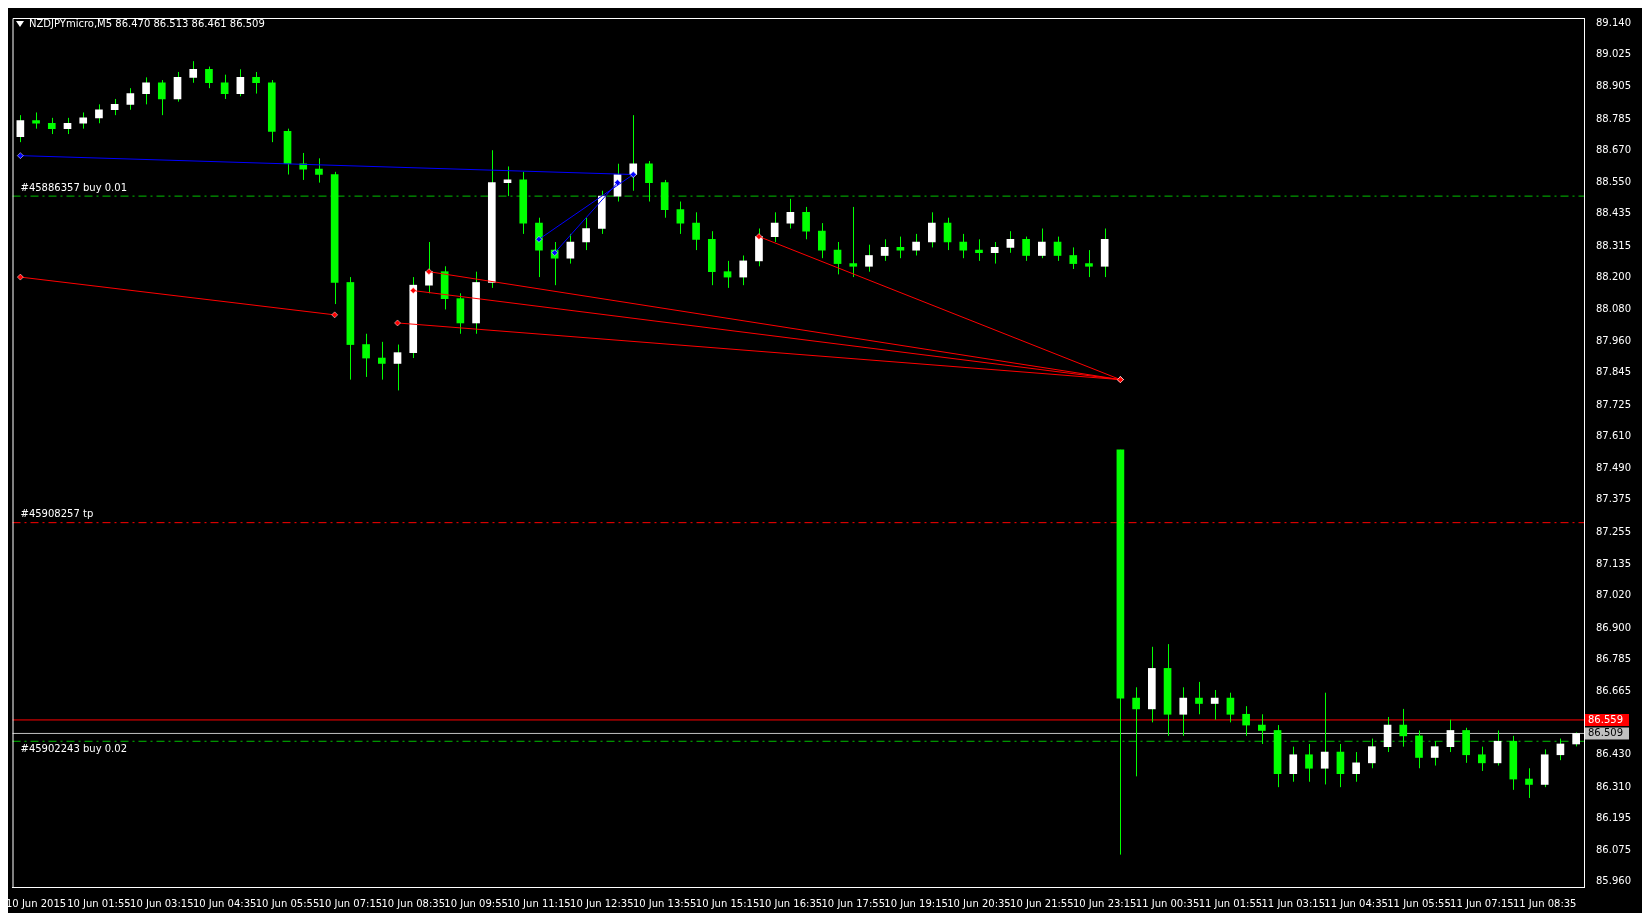  I want to click on x-tick-label: 10 Jun 19:15, so click(916, 903).